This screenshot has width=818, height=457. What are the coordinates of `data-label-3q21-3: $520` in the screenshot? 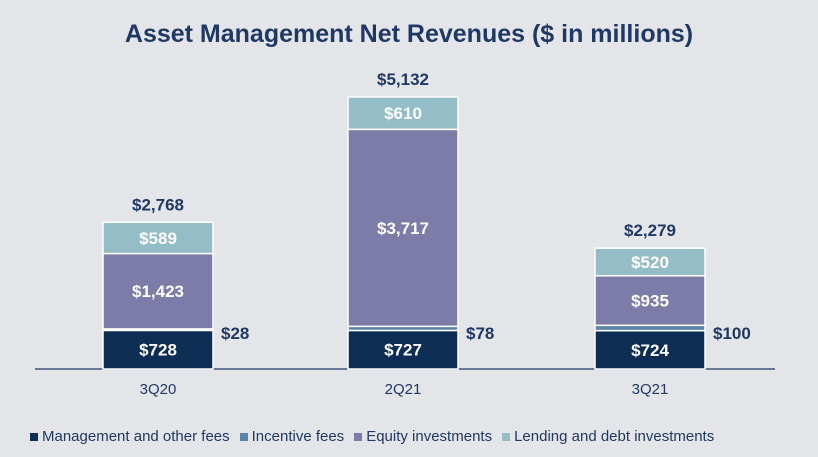 It's located at (650, 262).